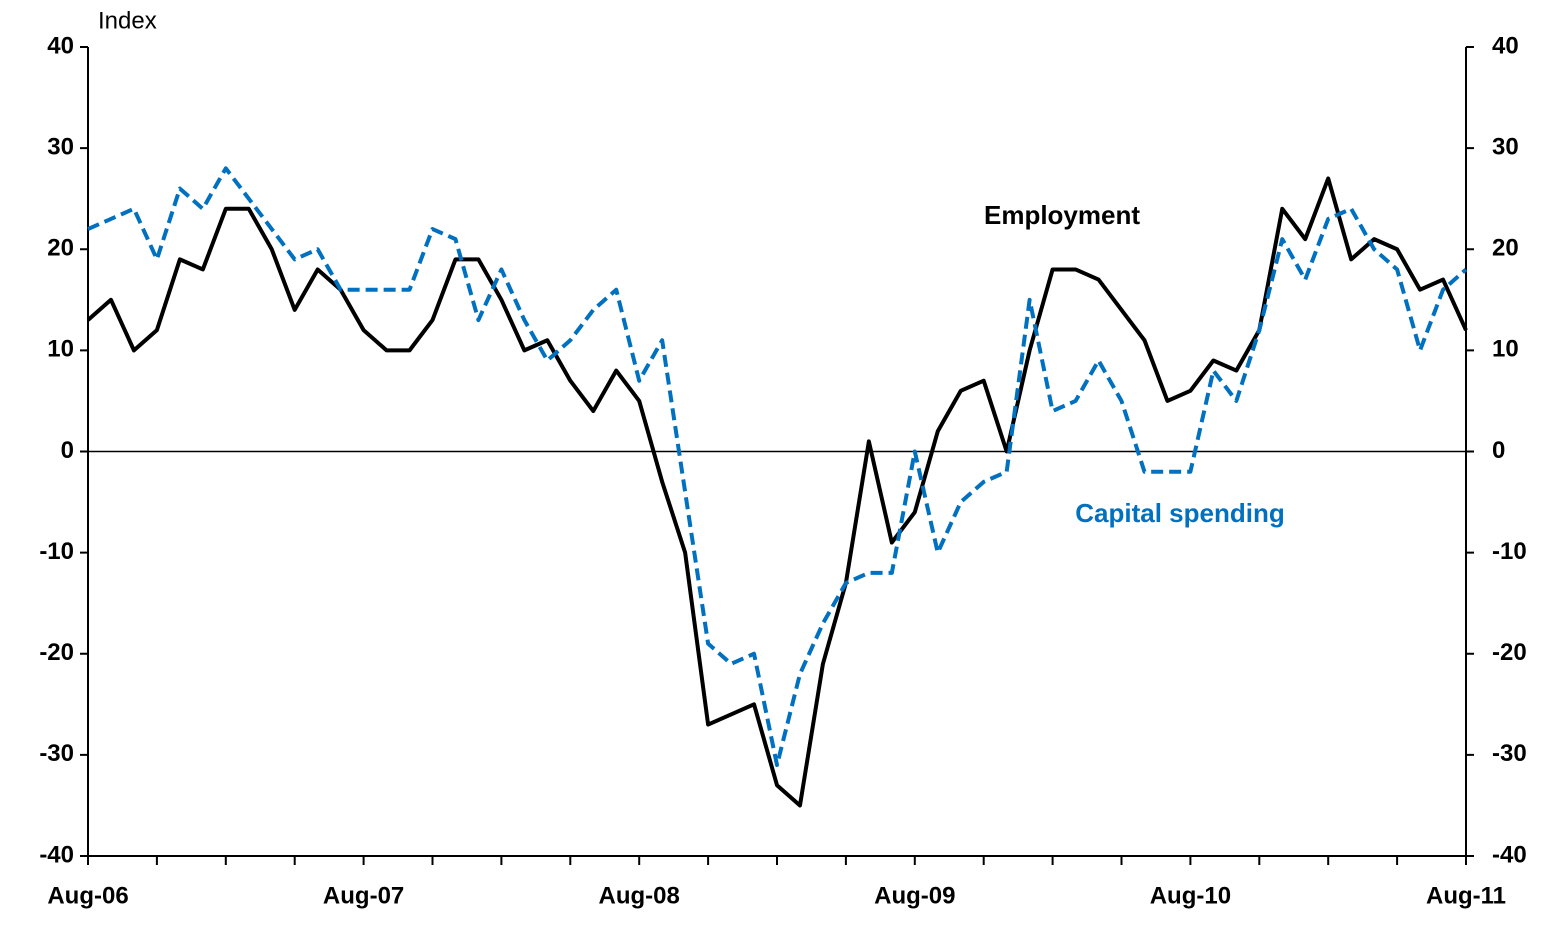  What do you see at coordinates (1498, 450) in the screenshot?
I see `y2-tick-label: 0` at bounding box center [1498, 450].